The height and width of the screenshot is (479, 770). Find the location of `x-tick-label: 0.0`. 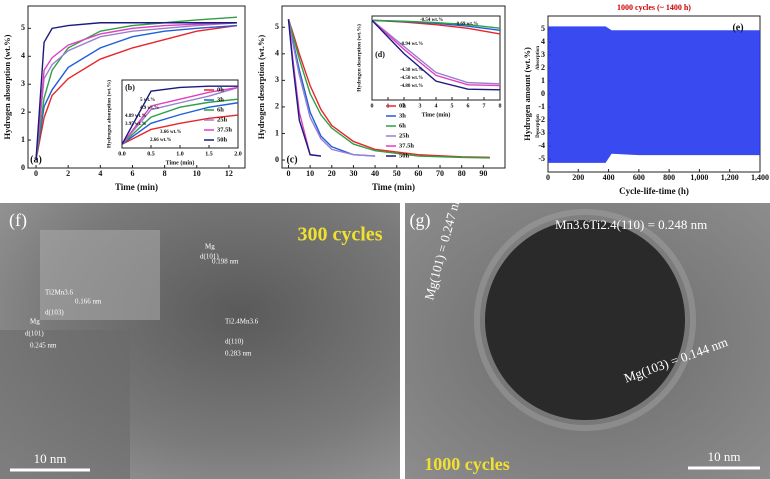

x-tick-label: 0.0 is located at coordinates (122, 154).